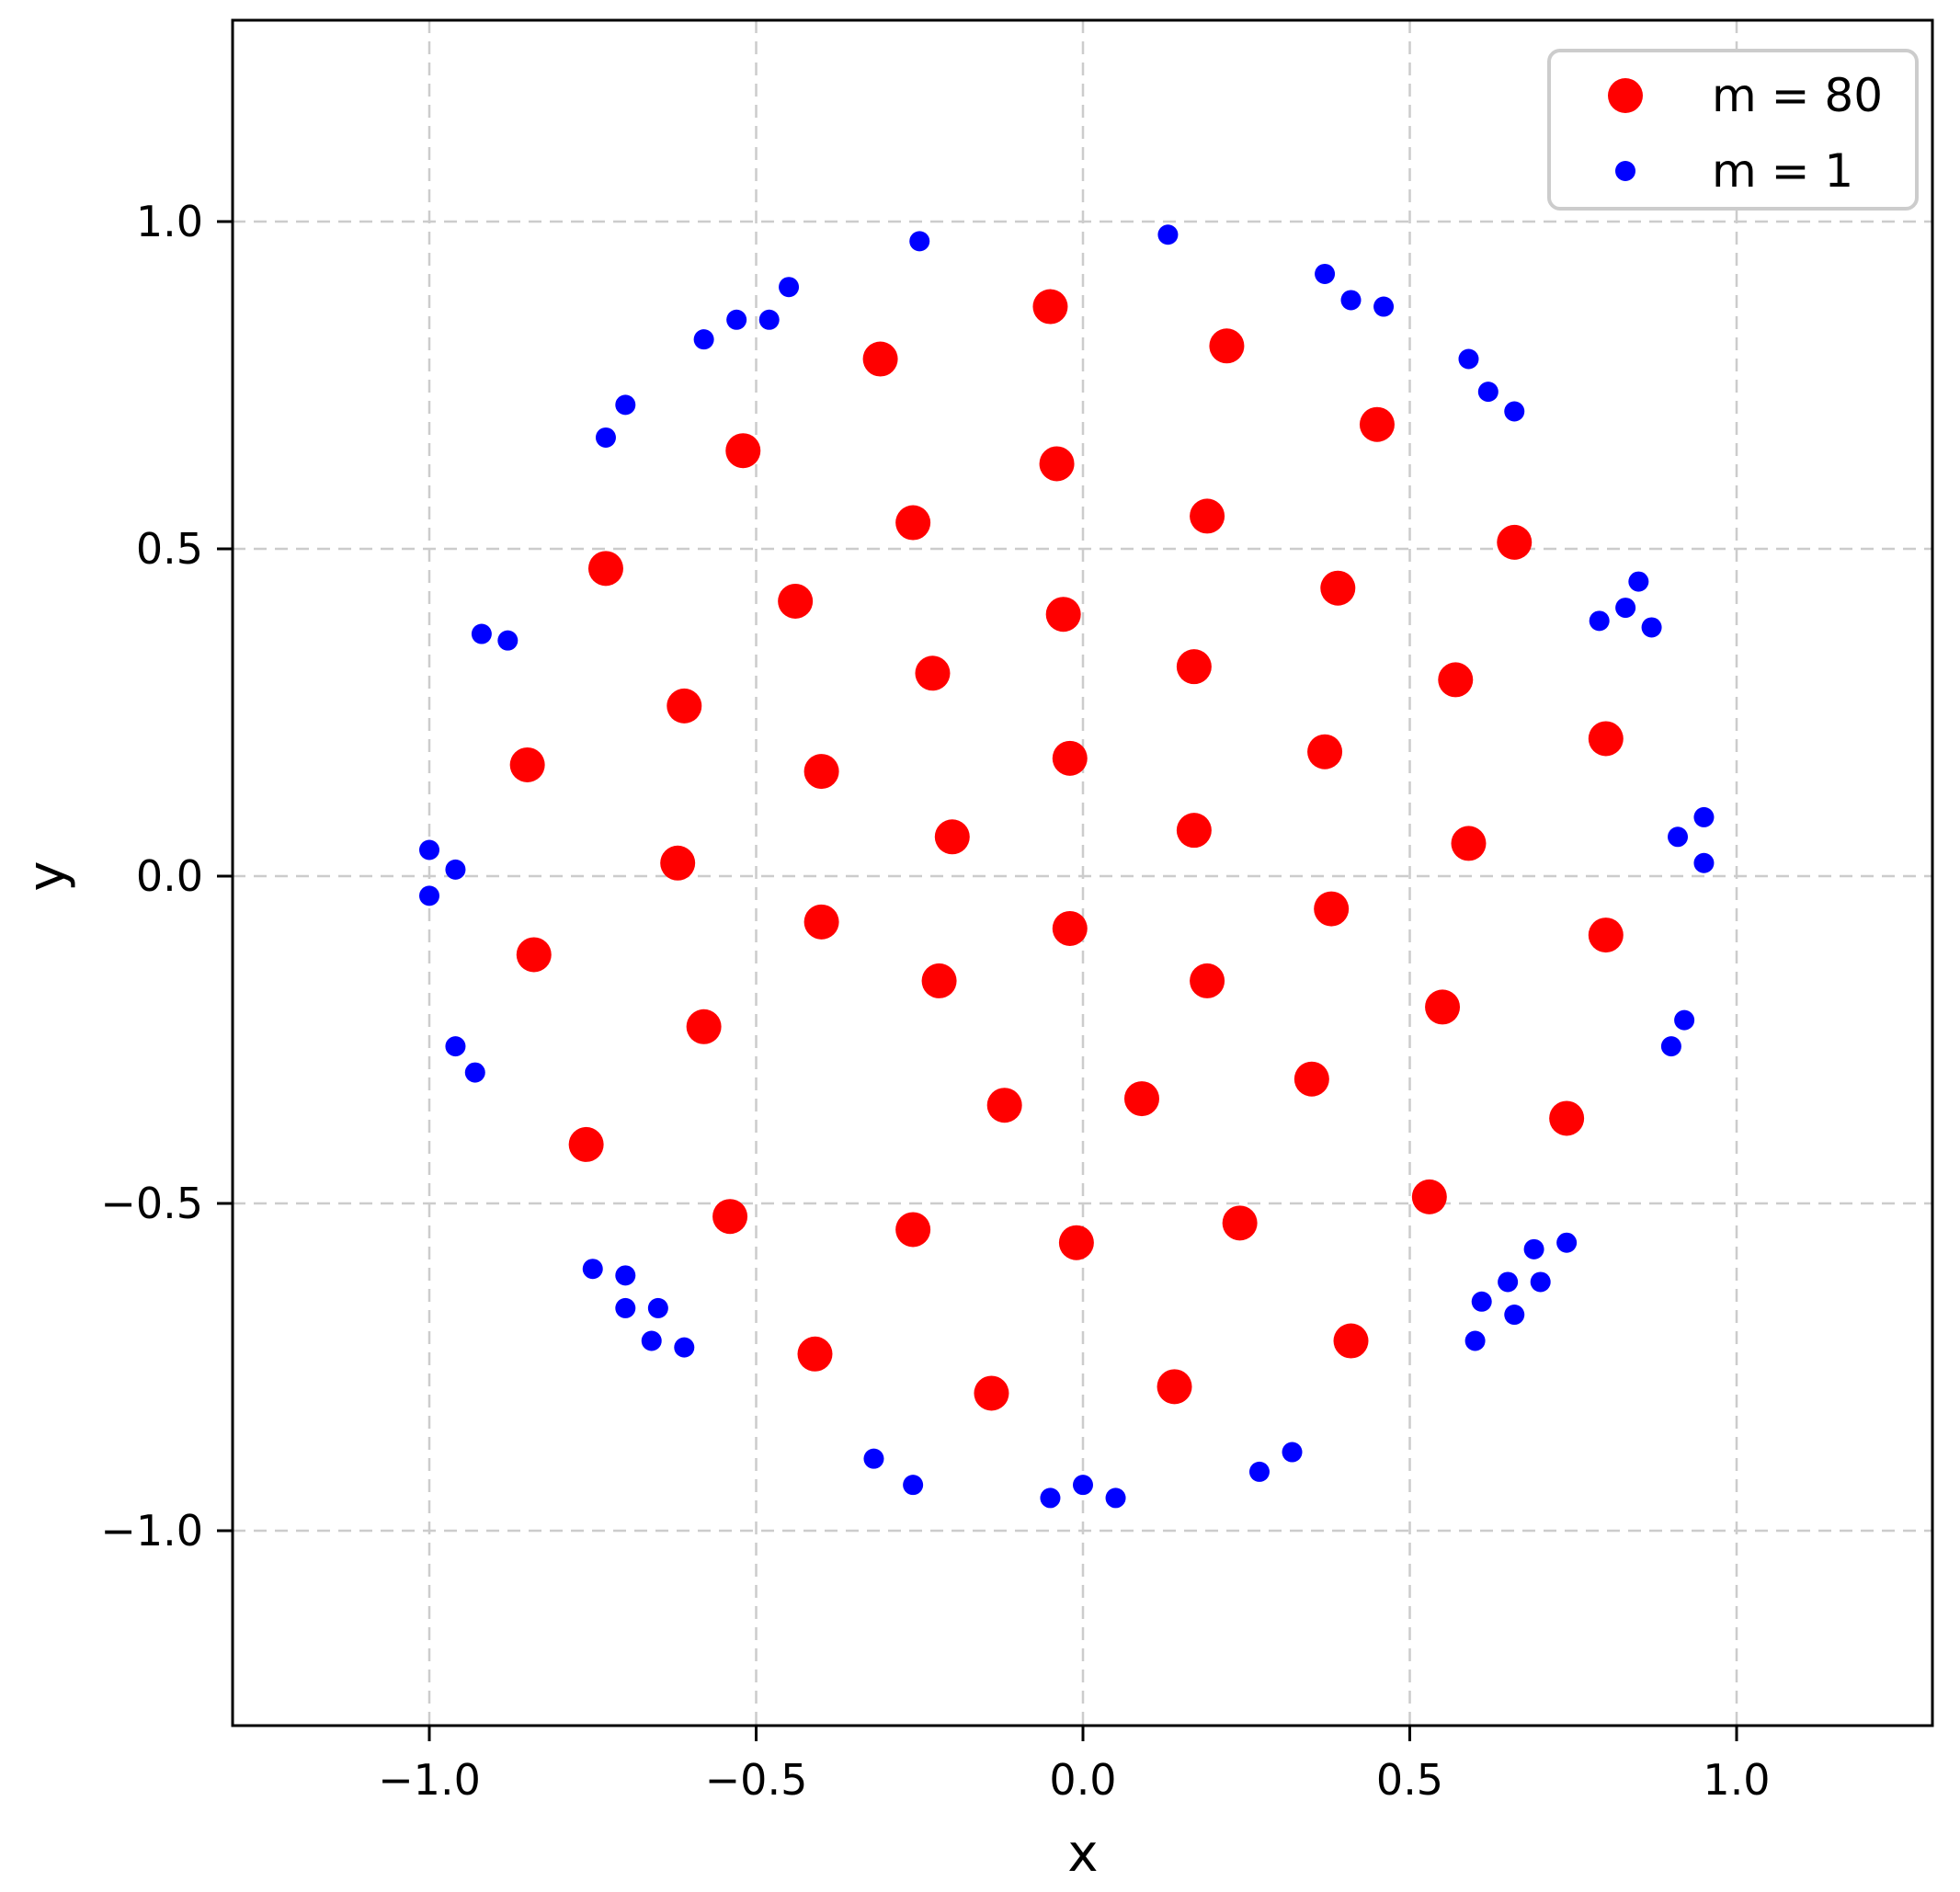 This screenshot has width=1960, height=1892. I want to click on legend-label-m80: m = 80, so click(1797, 95).